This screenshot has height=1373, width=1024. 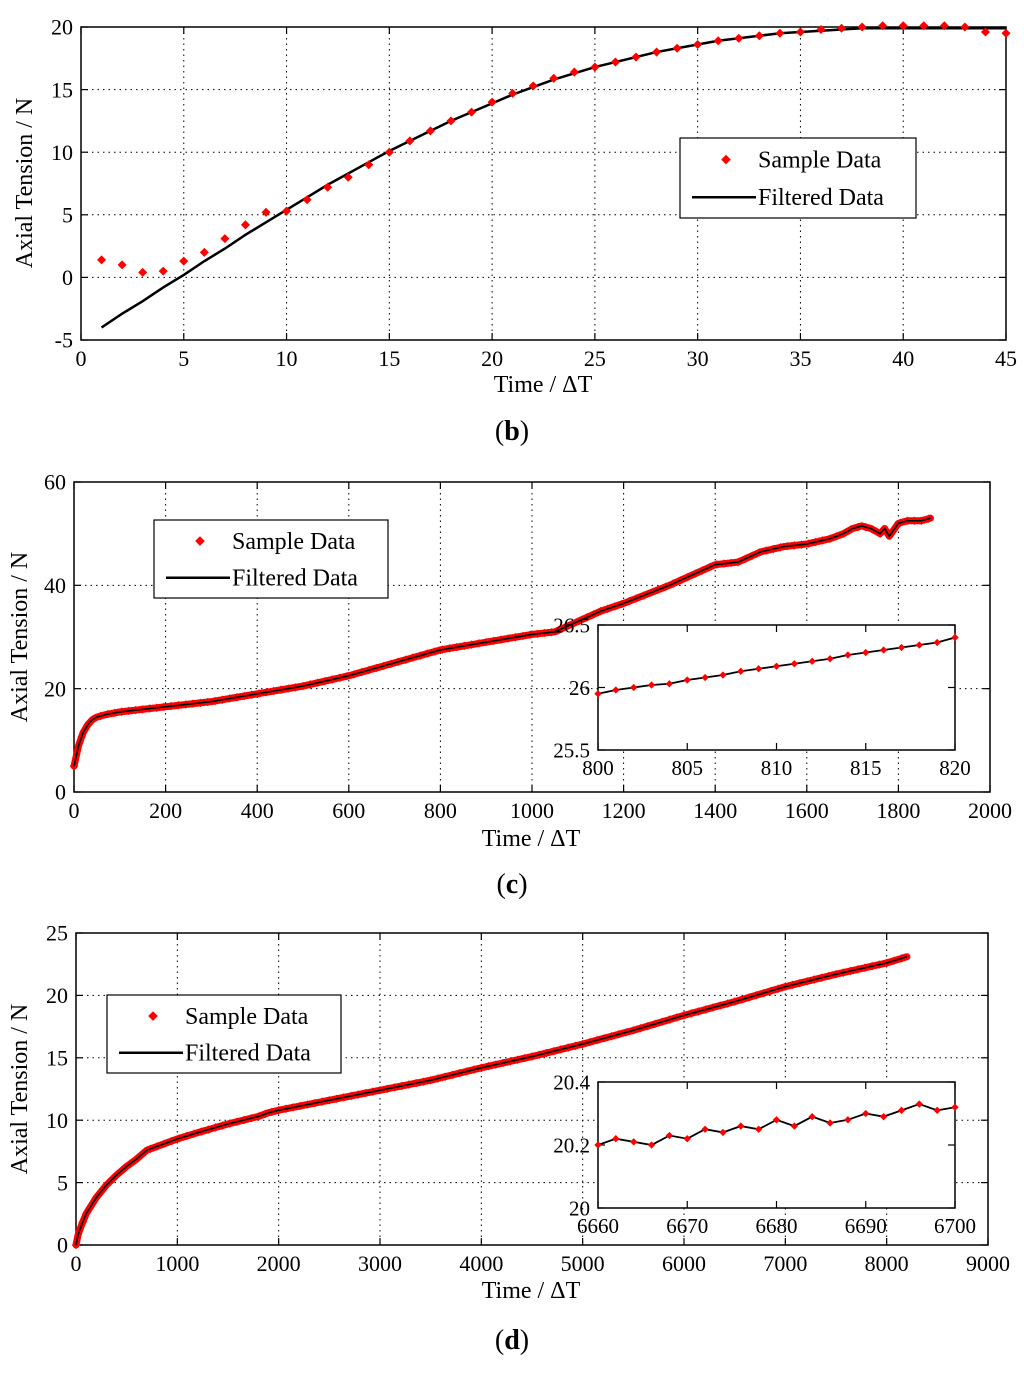 I want to click on panel-c-y-axis-label: Axial Tension / N, so click(x=20, y=637).